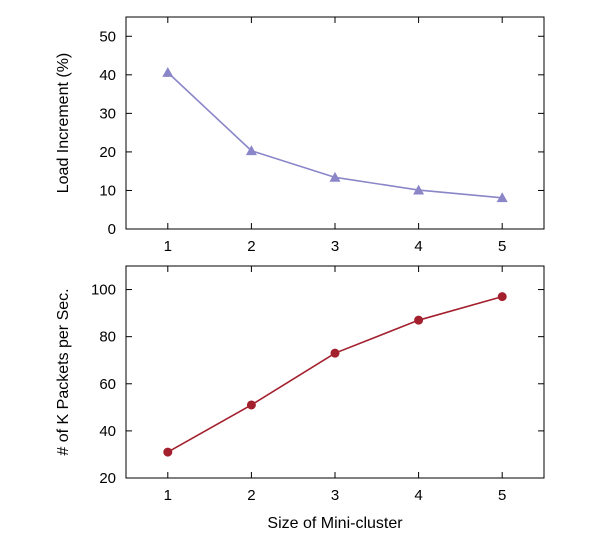  What do you see at coordinates (107, 113) in the screenshot?
I see `y-tick-label: 30` at bounding box center [107, 113].